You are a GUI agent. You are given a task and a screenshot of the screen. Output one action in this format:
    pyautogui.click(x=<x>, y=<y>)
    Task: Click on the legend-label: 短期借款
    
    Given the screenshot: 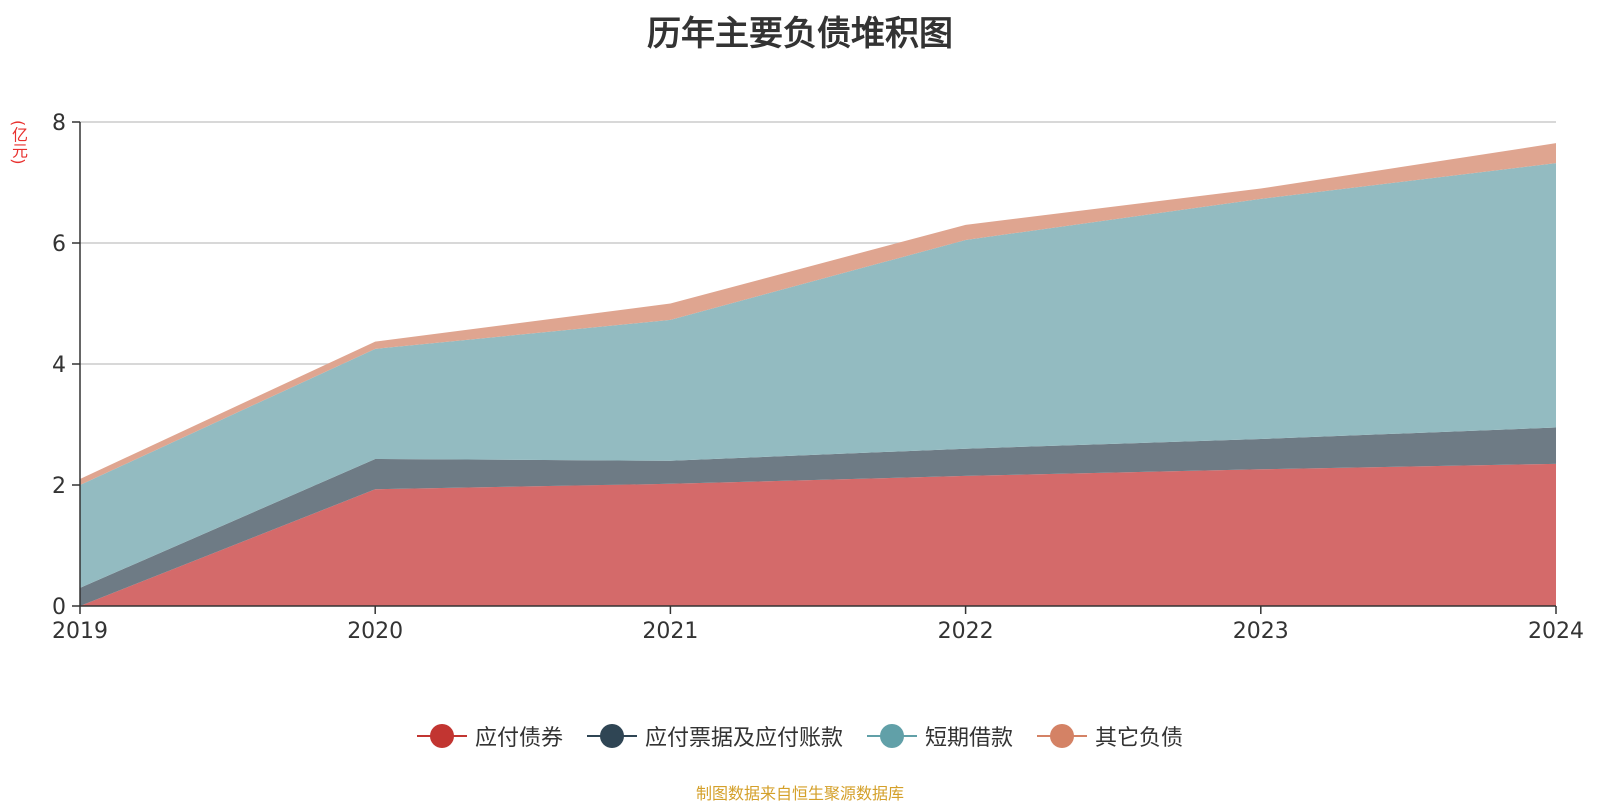 What is the action you would take?
    pyautogui.click(x=969, y=738)
    